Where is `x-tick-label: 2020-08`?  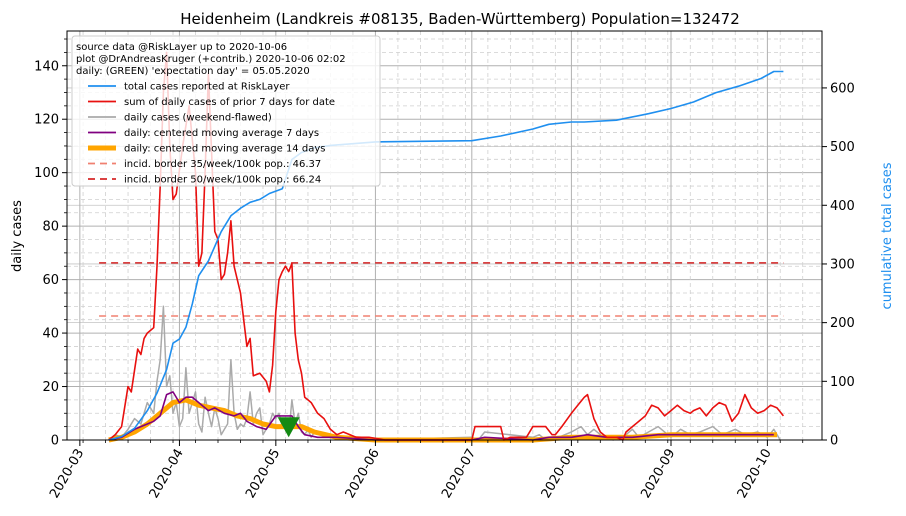
x-tick-label: 2020-08 is located at coordinates (559, 474).